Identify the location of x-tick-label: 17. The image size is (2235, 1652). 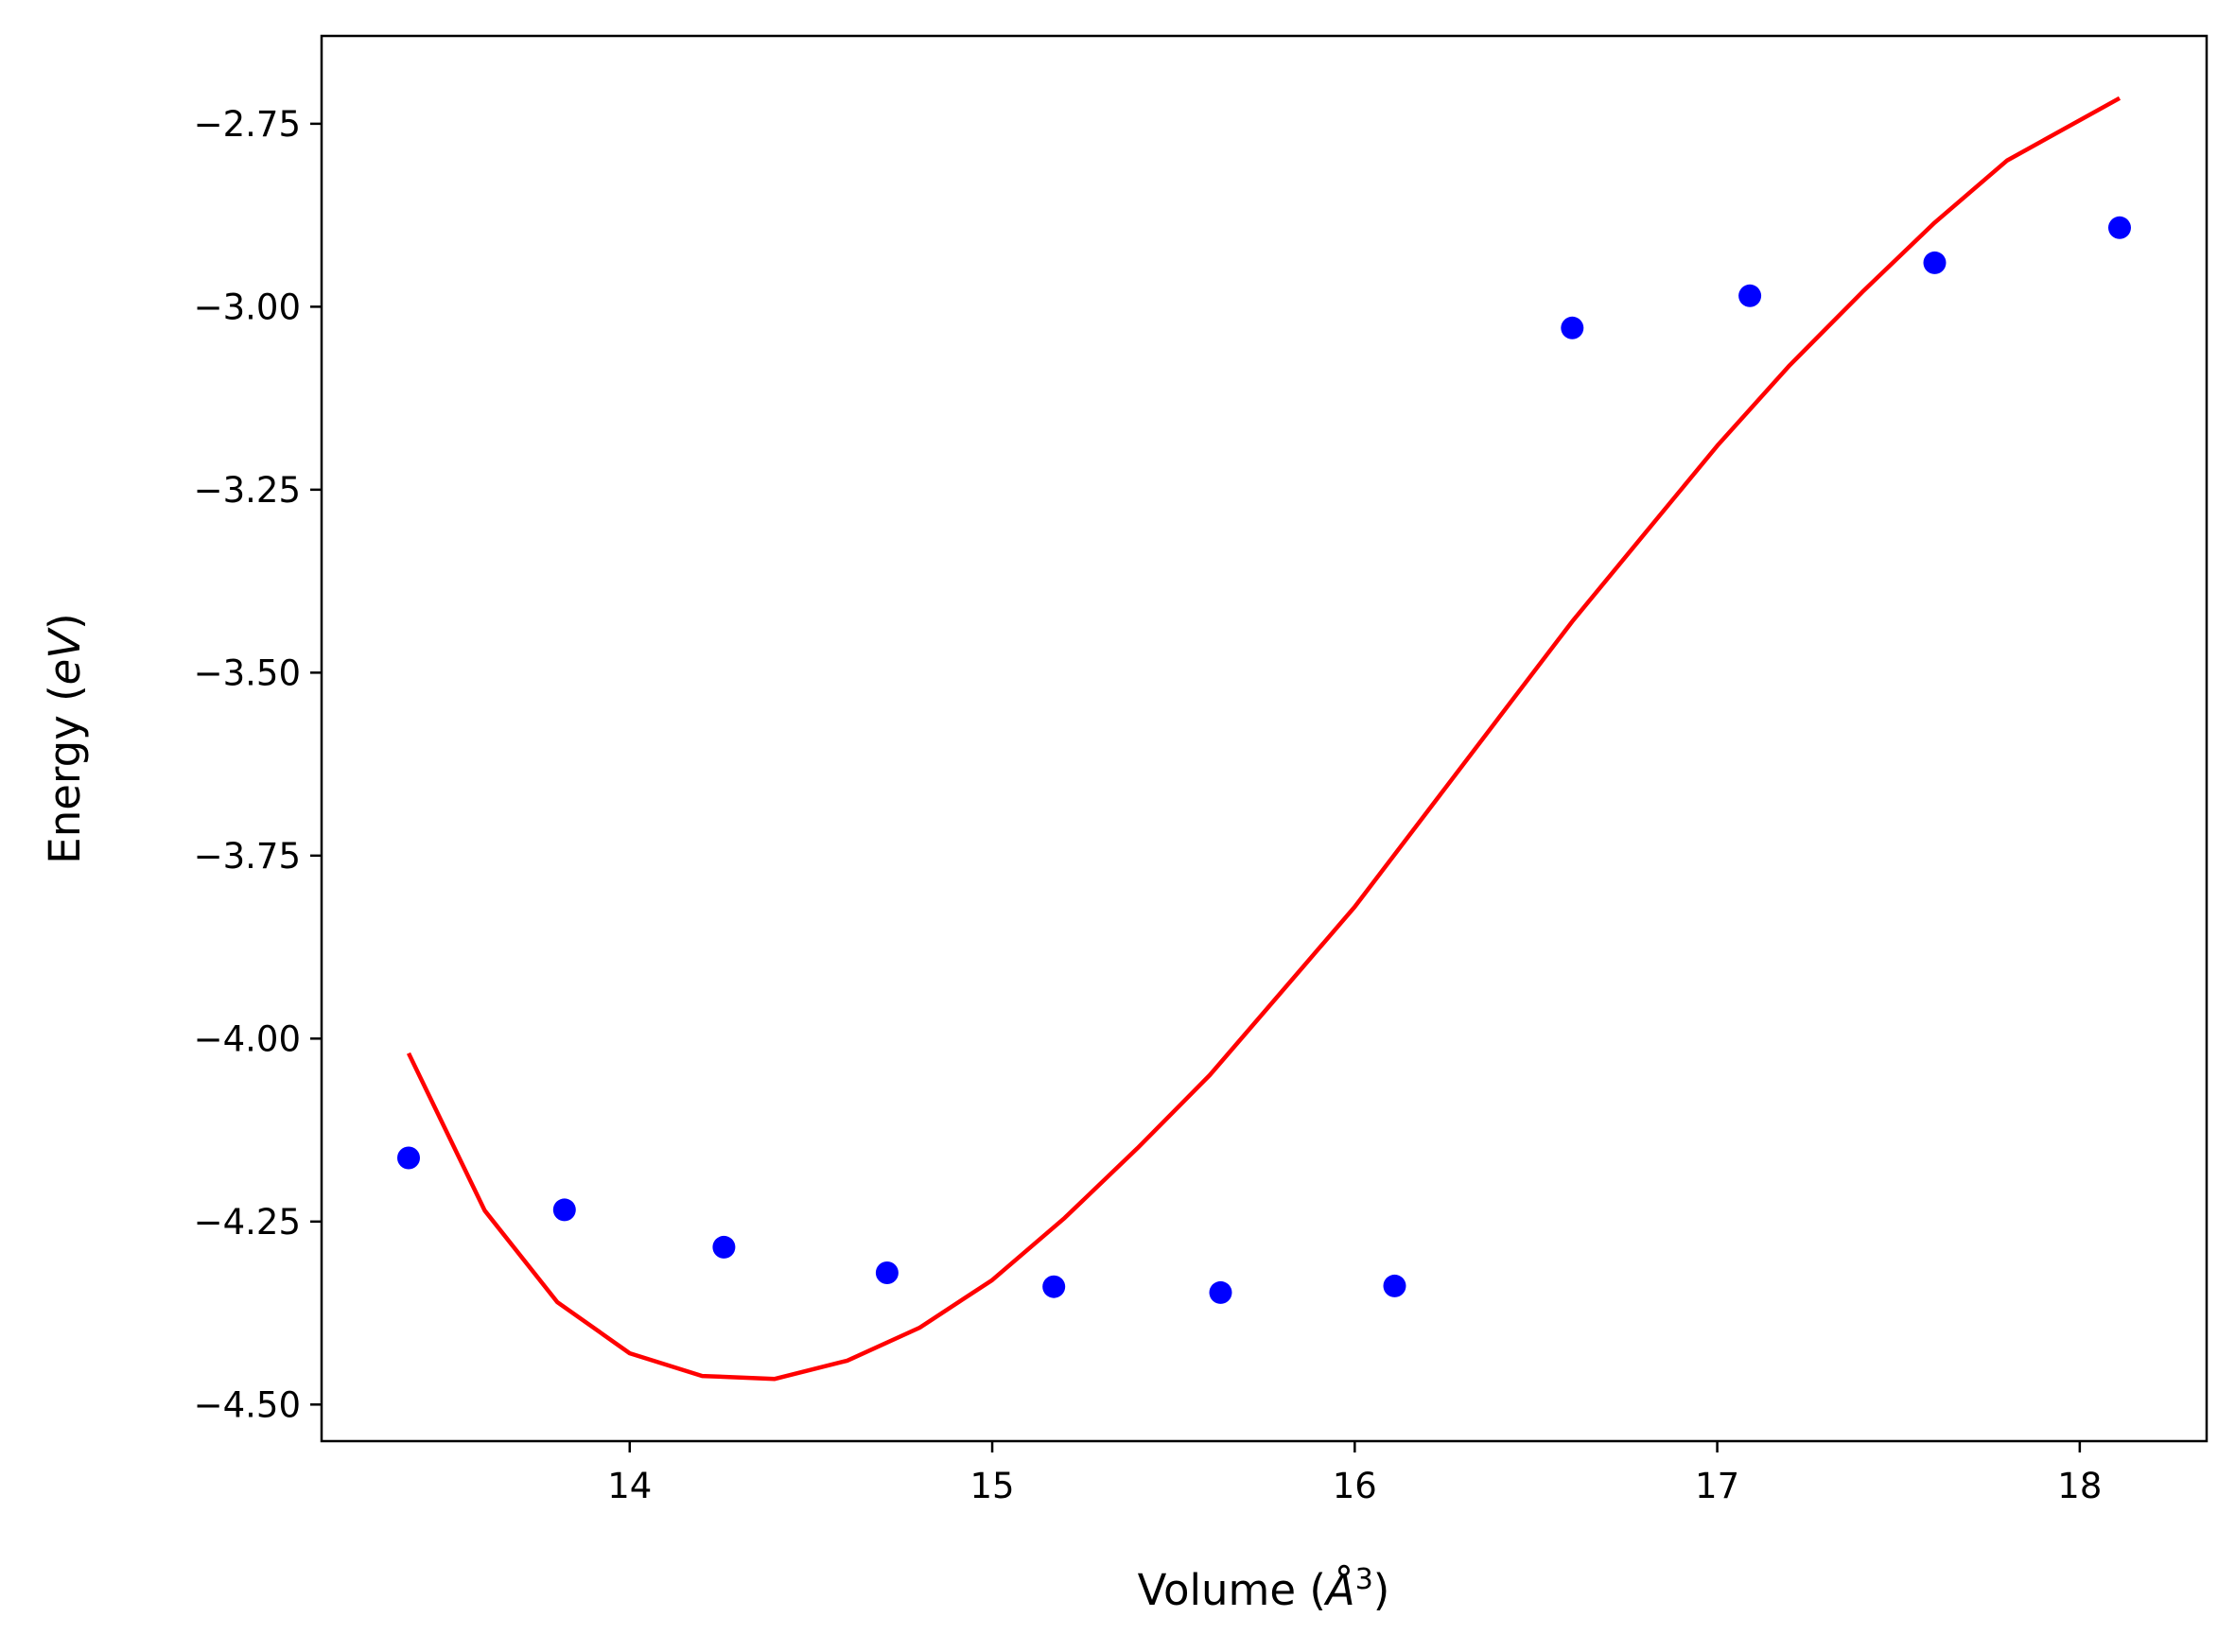
(1717, 1486).